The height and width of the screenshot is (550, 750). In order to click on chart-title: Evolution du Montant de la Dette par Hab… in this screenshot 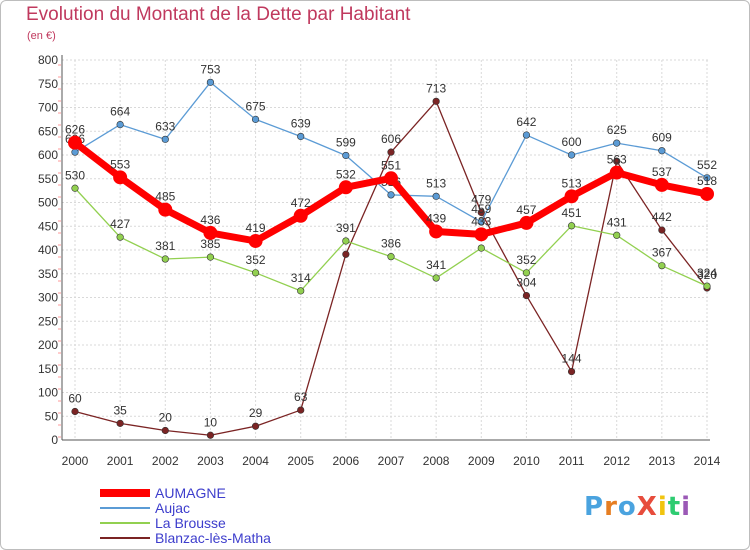, I will do `click(218, 14)`.